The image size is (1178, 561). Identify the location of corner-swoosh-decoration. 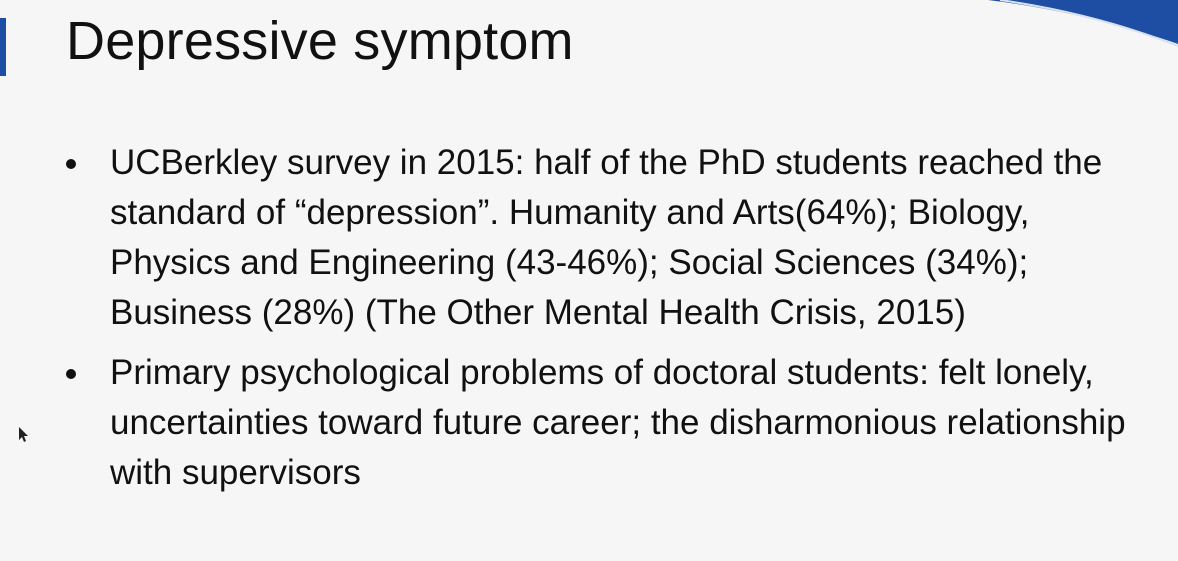
(1083, 23).